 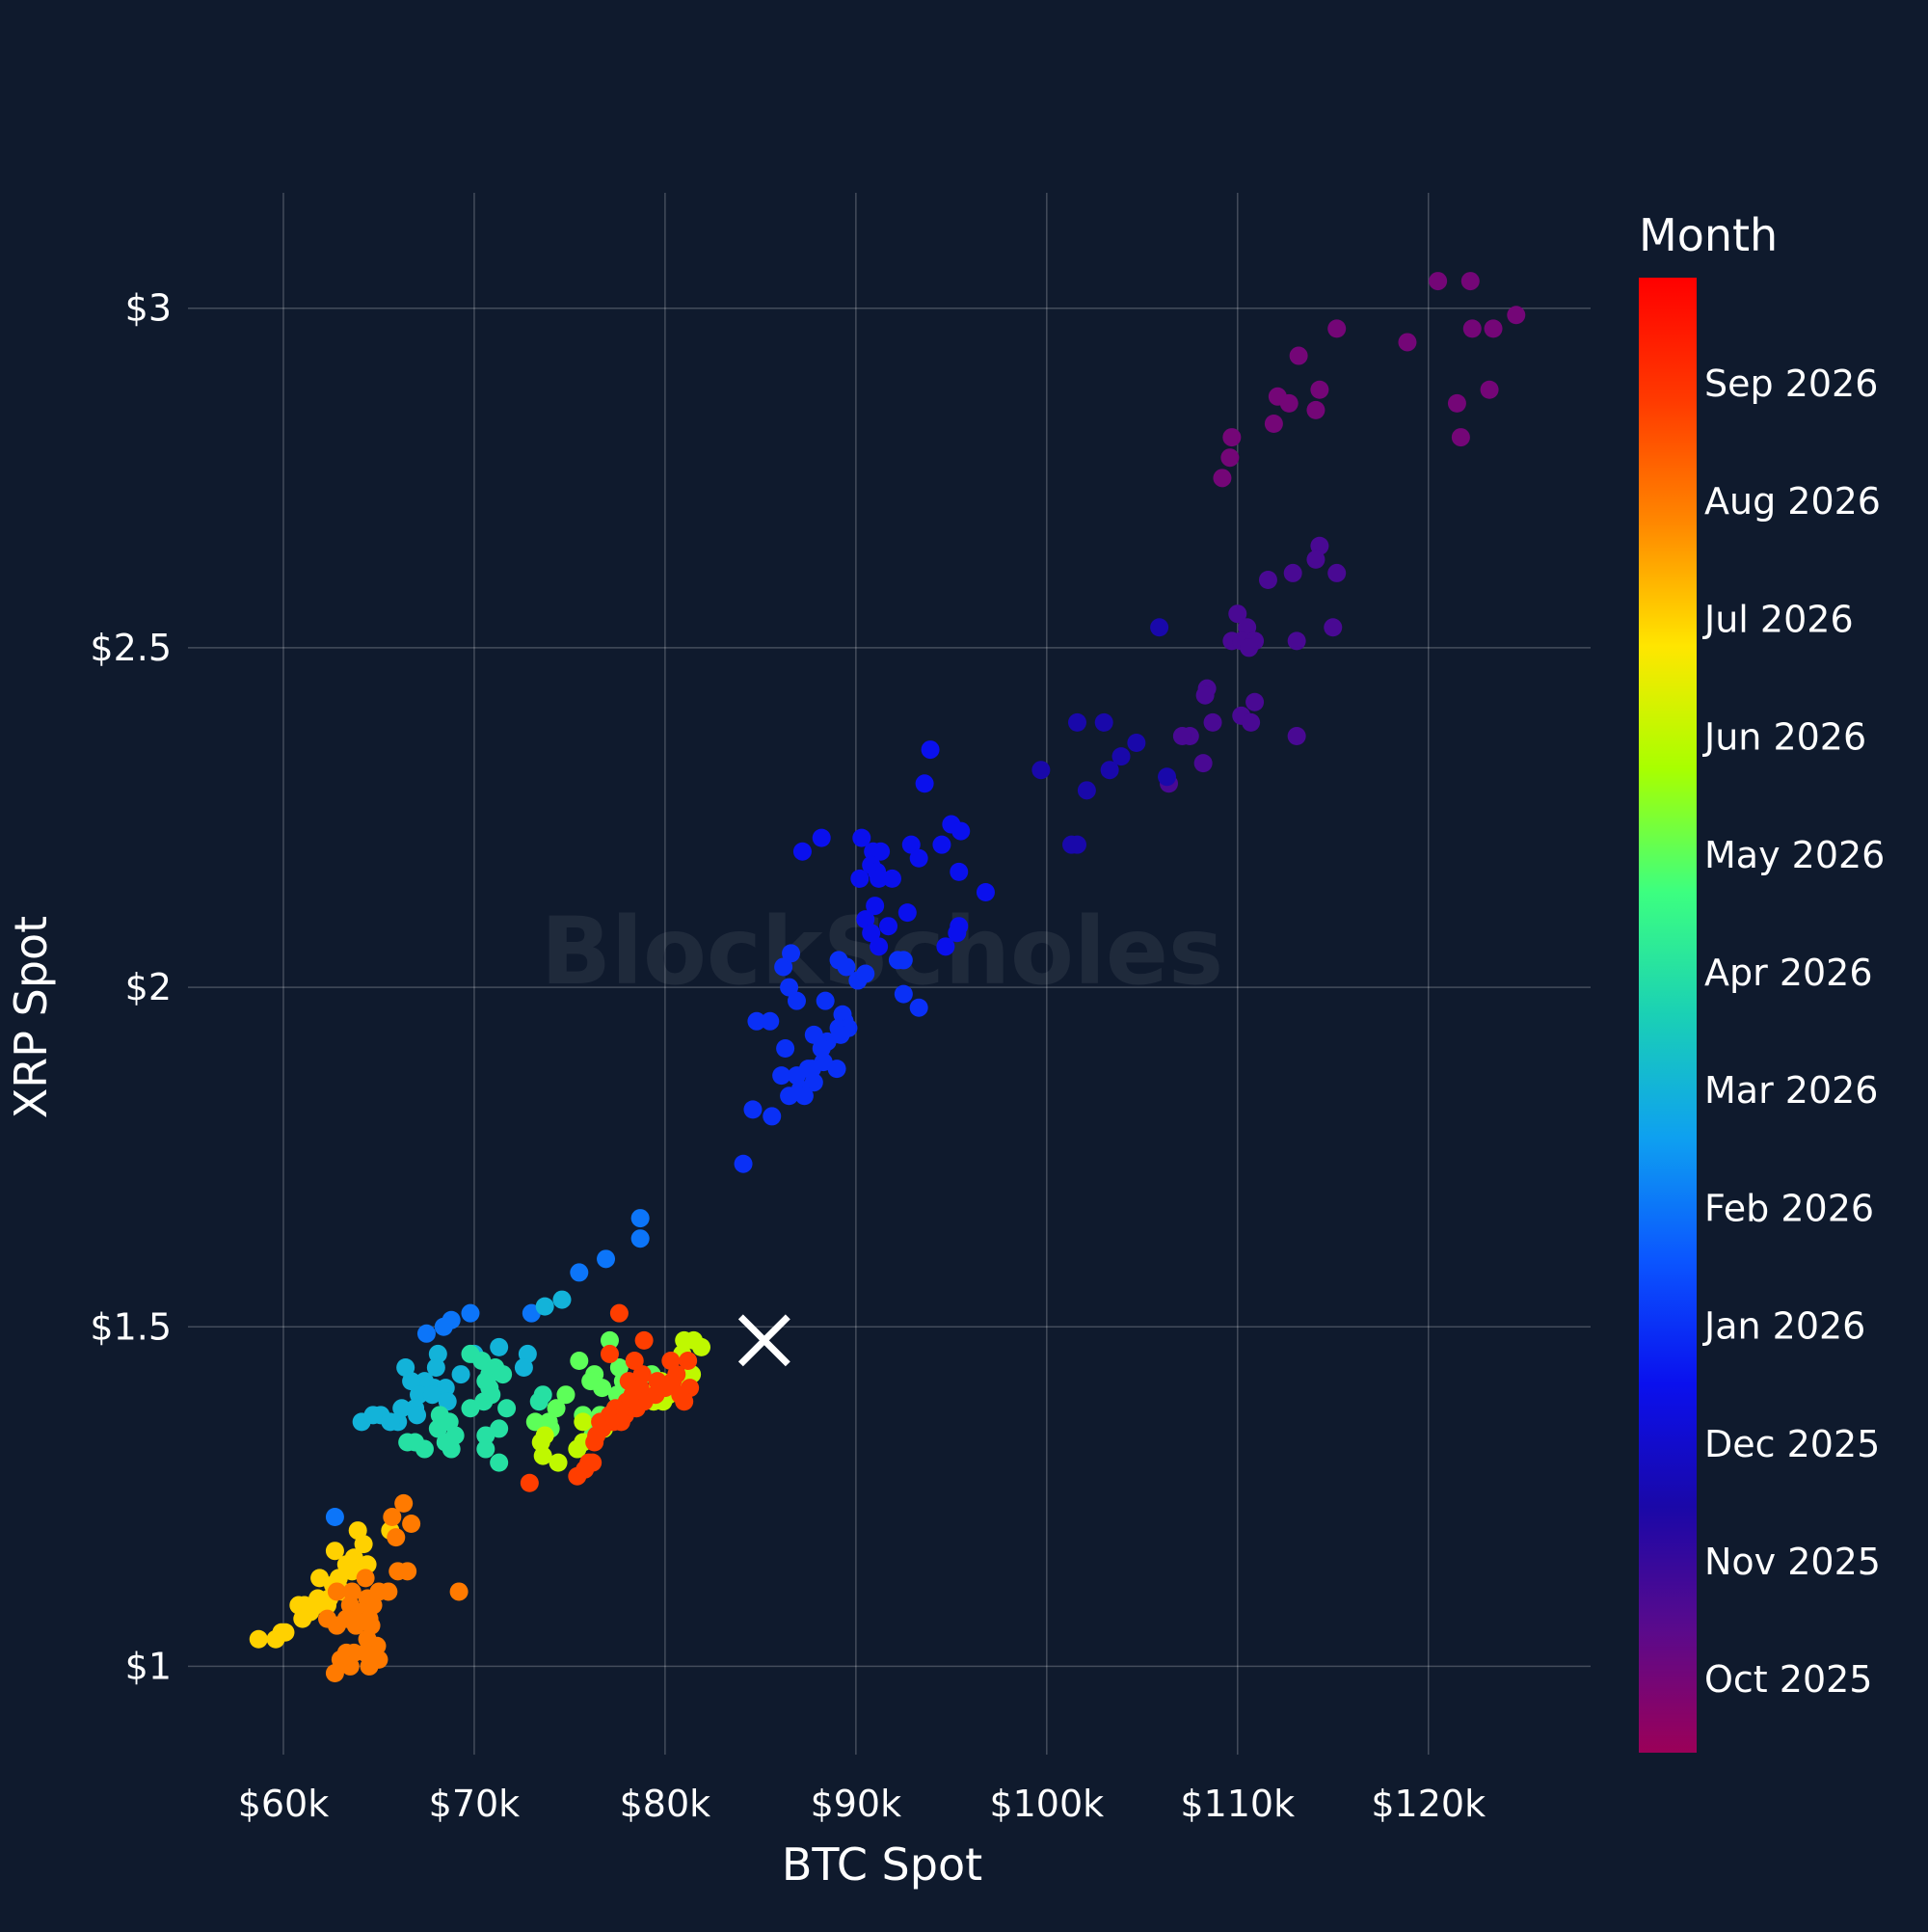 I want to click on x-marker-stroke, so click(x=763, y=1341).